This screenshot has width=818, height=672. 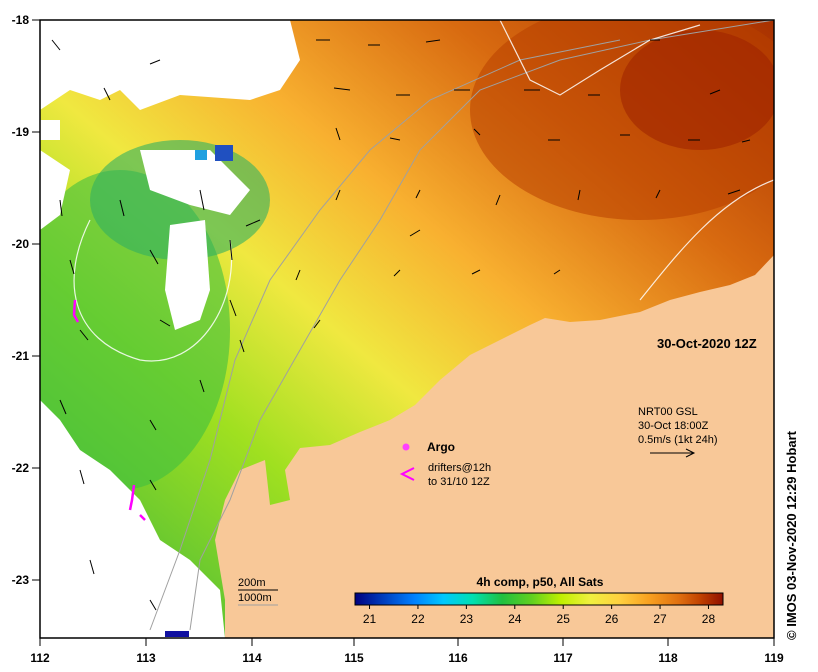 I want to click on isobath-1000-label: 1000m, so click(x=255, y=598).